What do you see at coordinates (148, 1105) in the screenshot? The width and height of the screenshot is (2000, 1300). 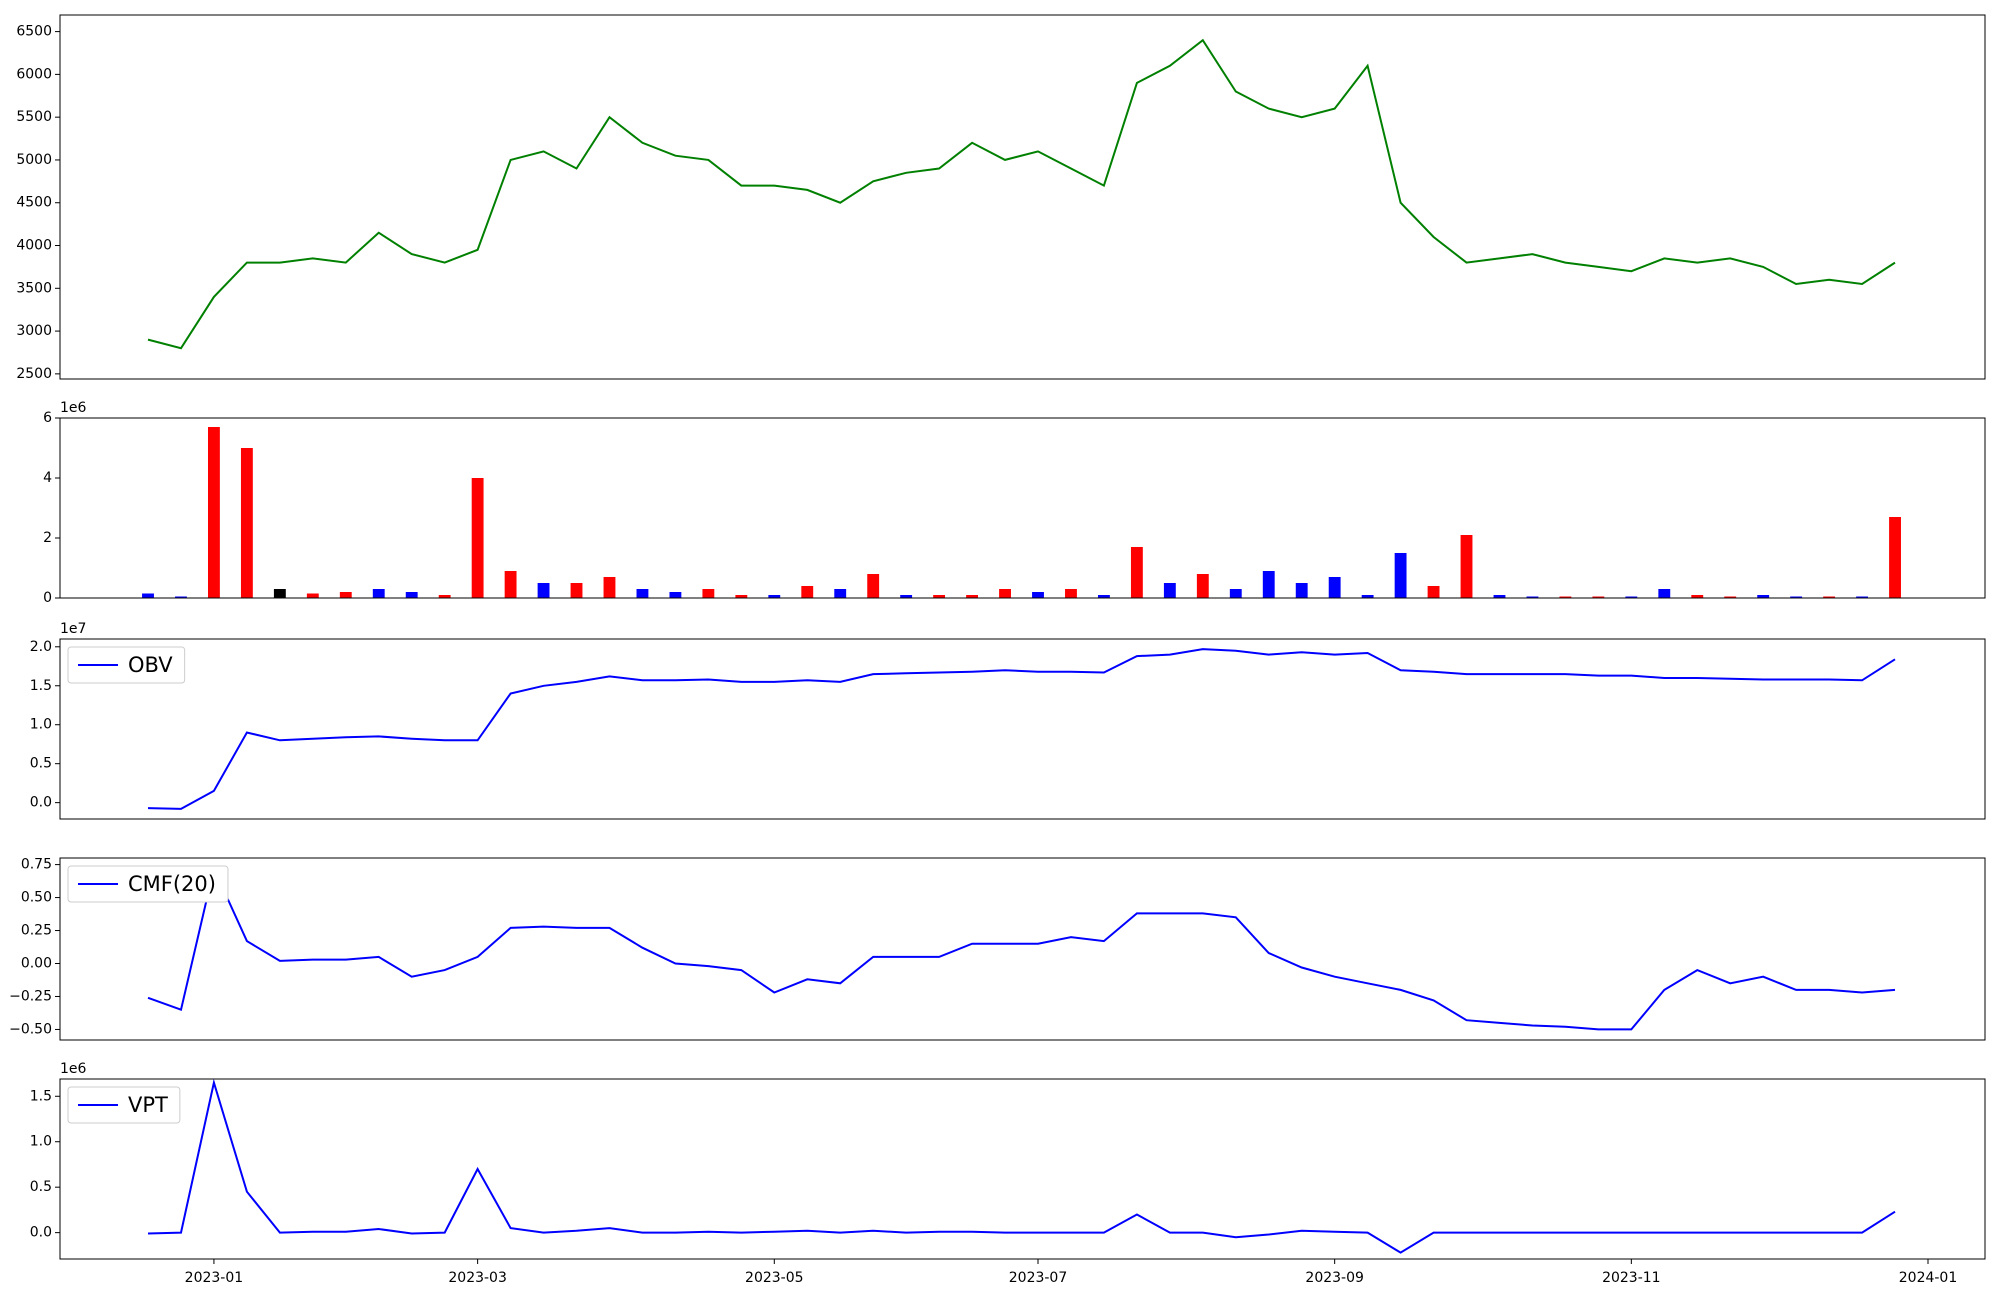 I see `legend-label: VPT` at bounding box center [148, 1105].